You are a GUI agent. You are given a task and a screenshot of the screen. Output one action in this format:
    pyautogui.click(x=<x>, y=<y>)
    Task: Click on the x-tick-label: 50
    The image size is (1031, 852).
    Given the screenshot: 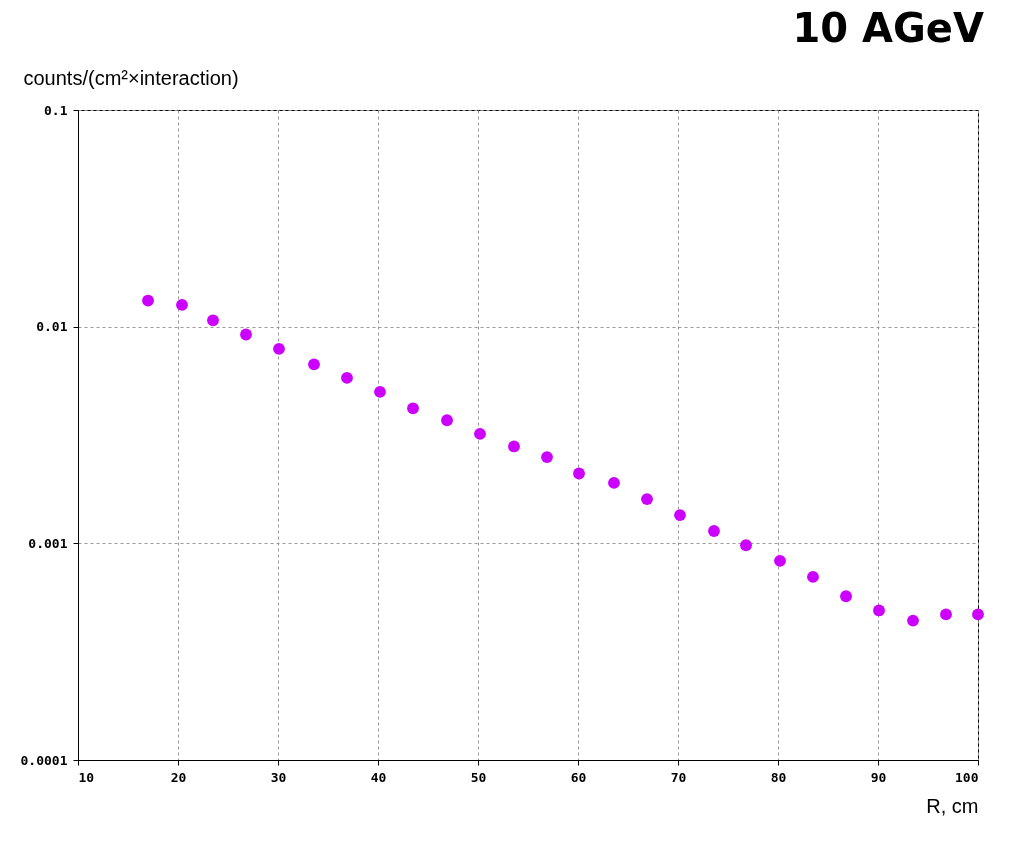 What is the action you would take?
    pyautogui.click(x=478, y=777)
    